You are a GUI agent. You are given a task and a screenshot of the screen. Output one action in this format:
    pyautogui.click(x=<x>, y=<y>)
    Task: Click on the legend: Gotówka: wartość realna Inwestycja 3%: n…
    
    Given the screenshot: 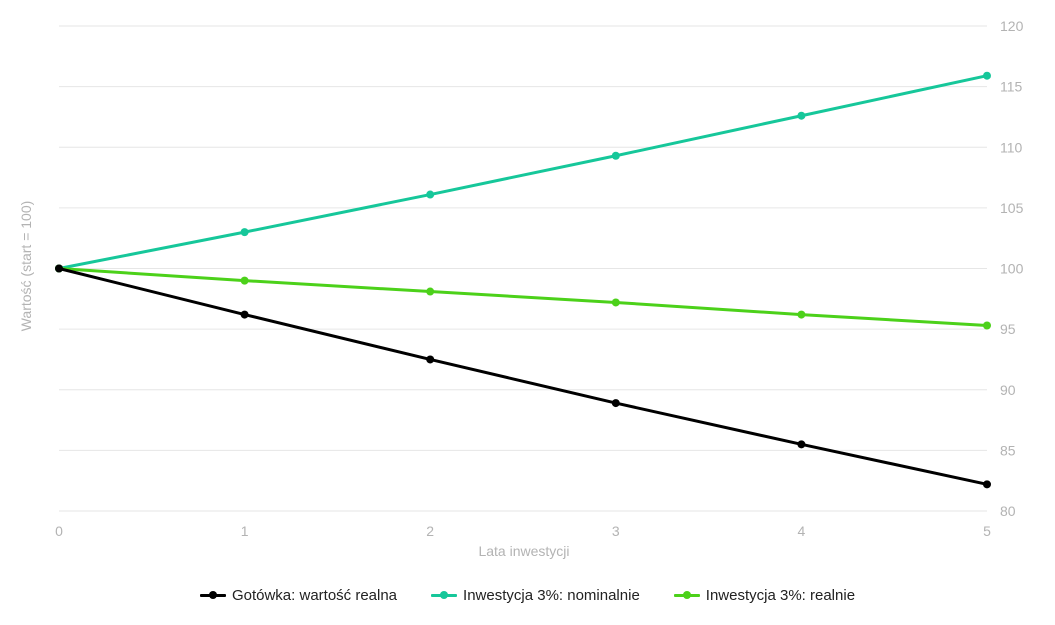 What is the action you would take?
    pyautogui.click(x=527, y=595)
    